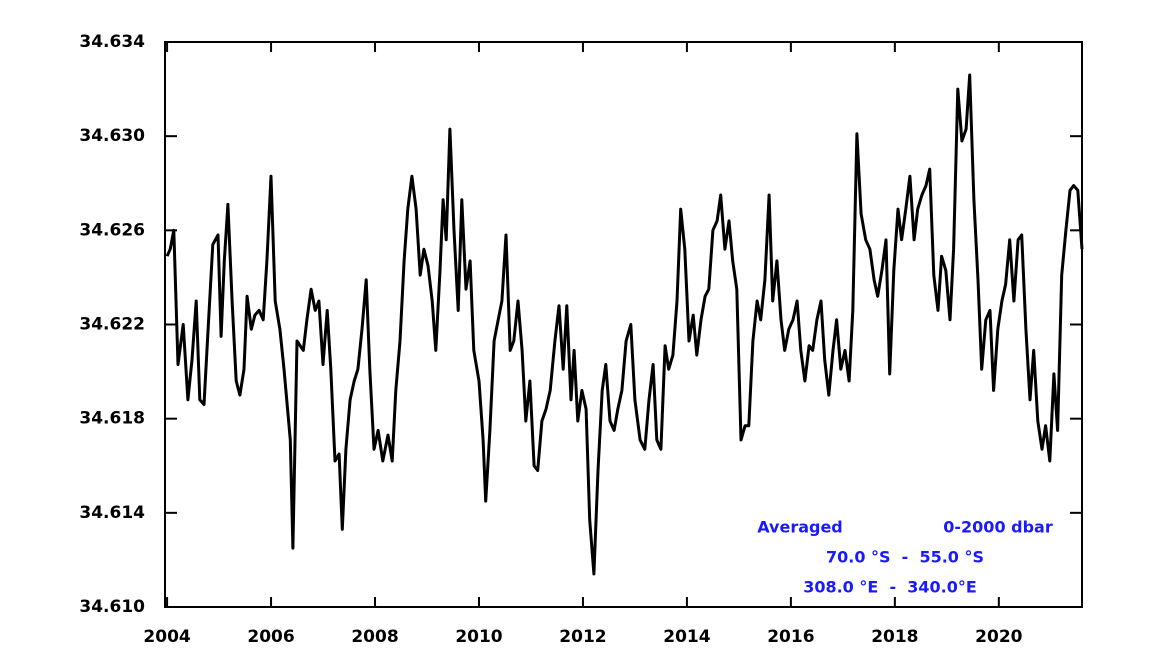 This screenshot has width=1152, height=664. I want to click on x-tick-label: 2012, so click(582, 637).